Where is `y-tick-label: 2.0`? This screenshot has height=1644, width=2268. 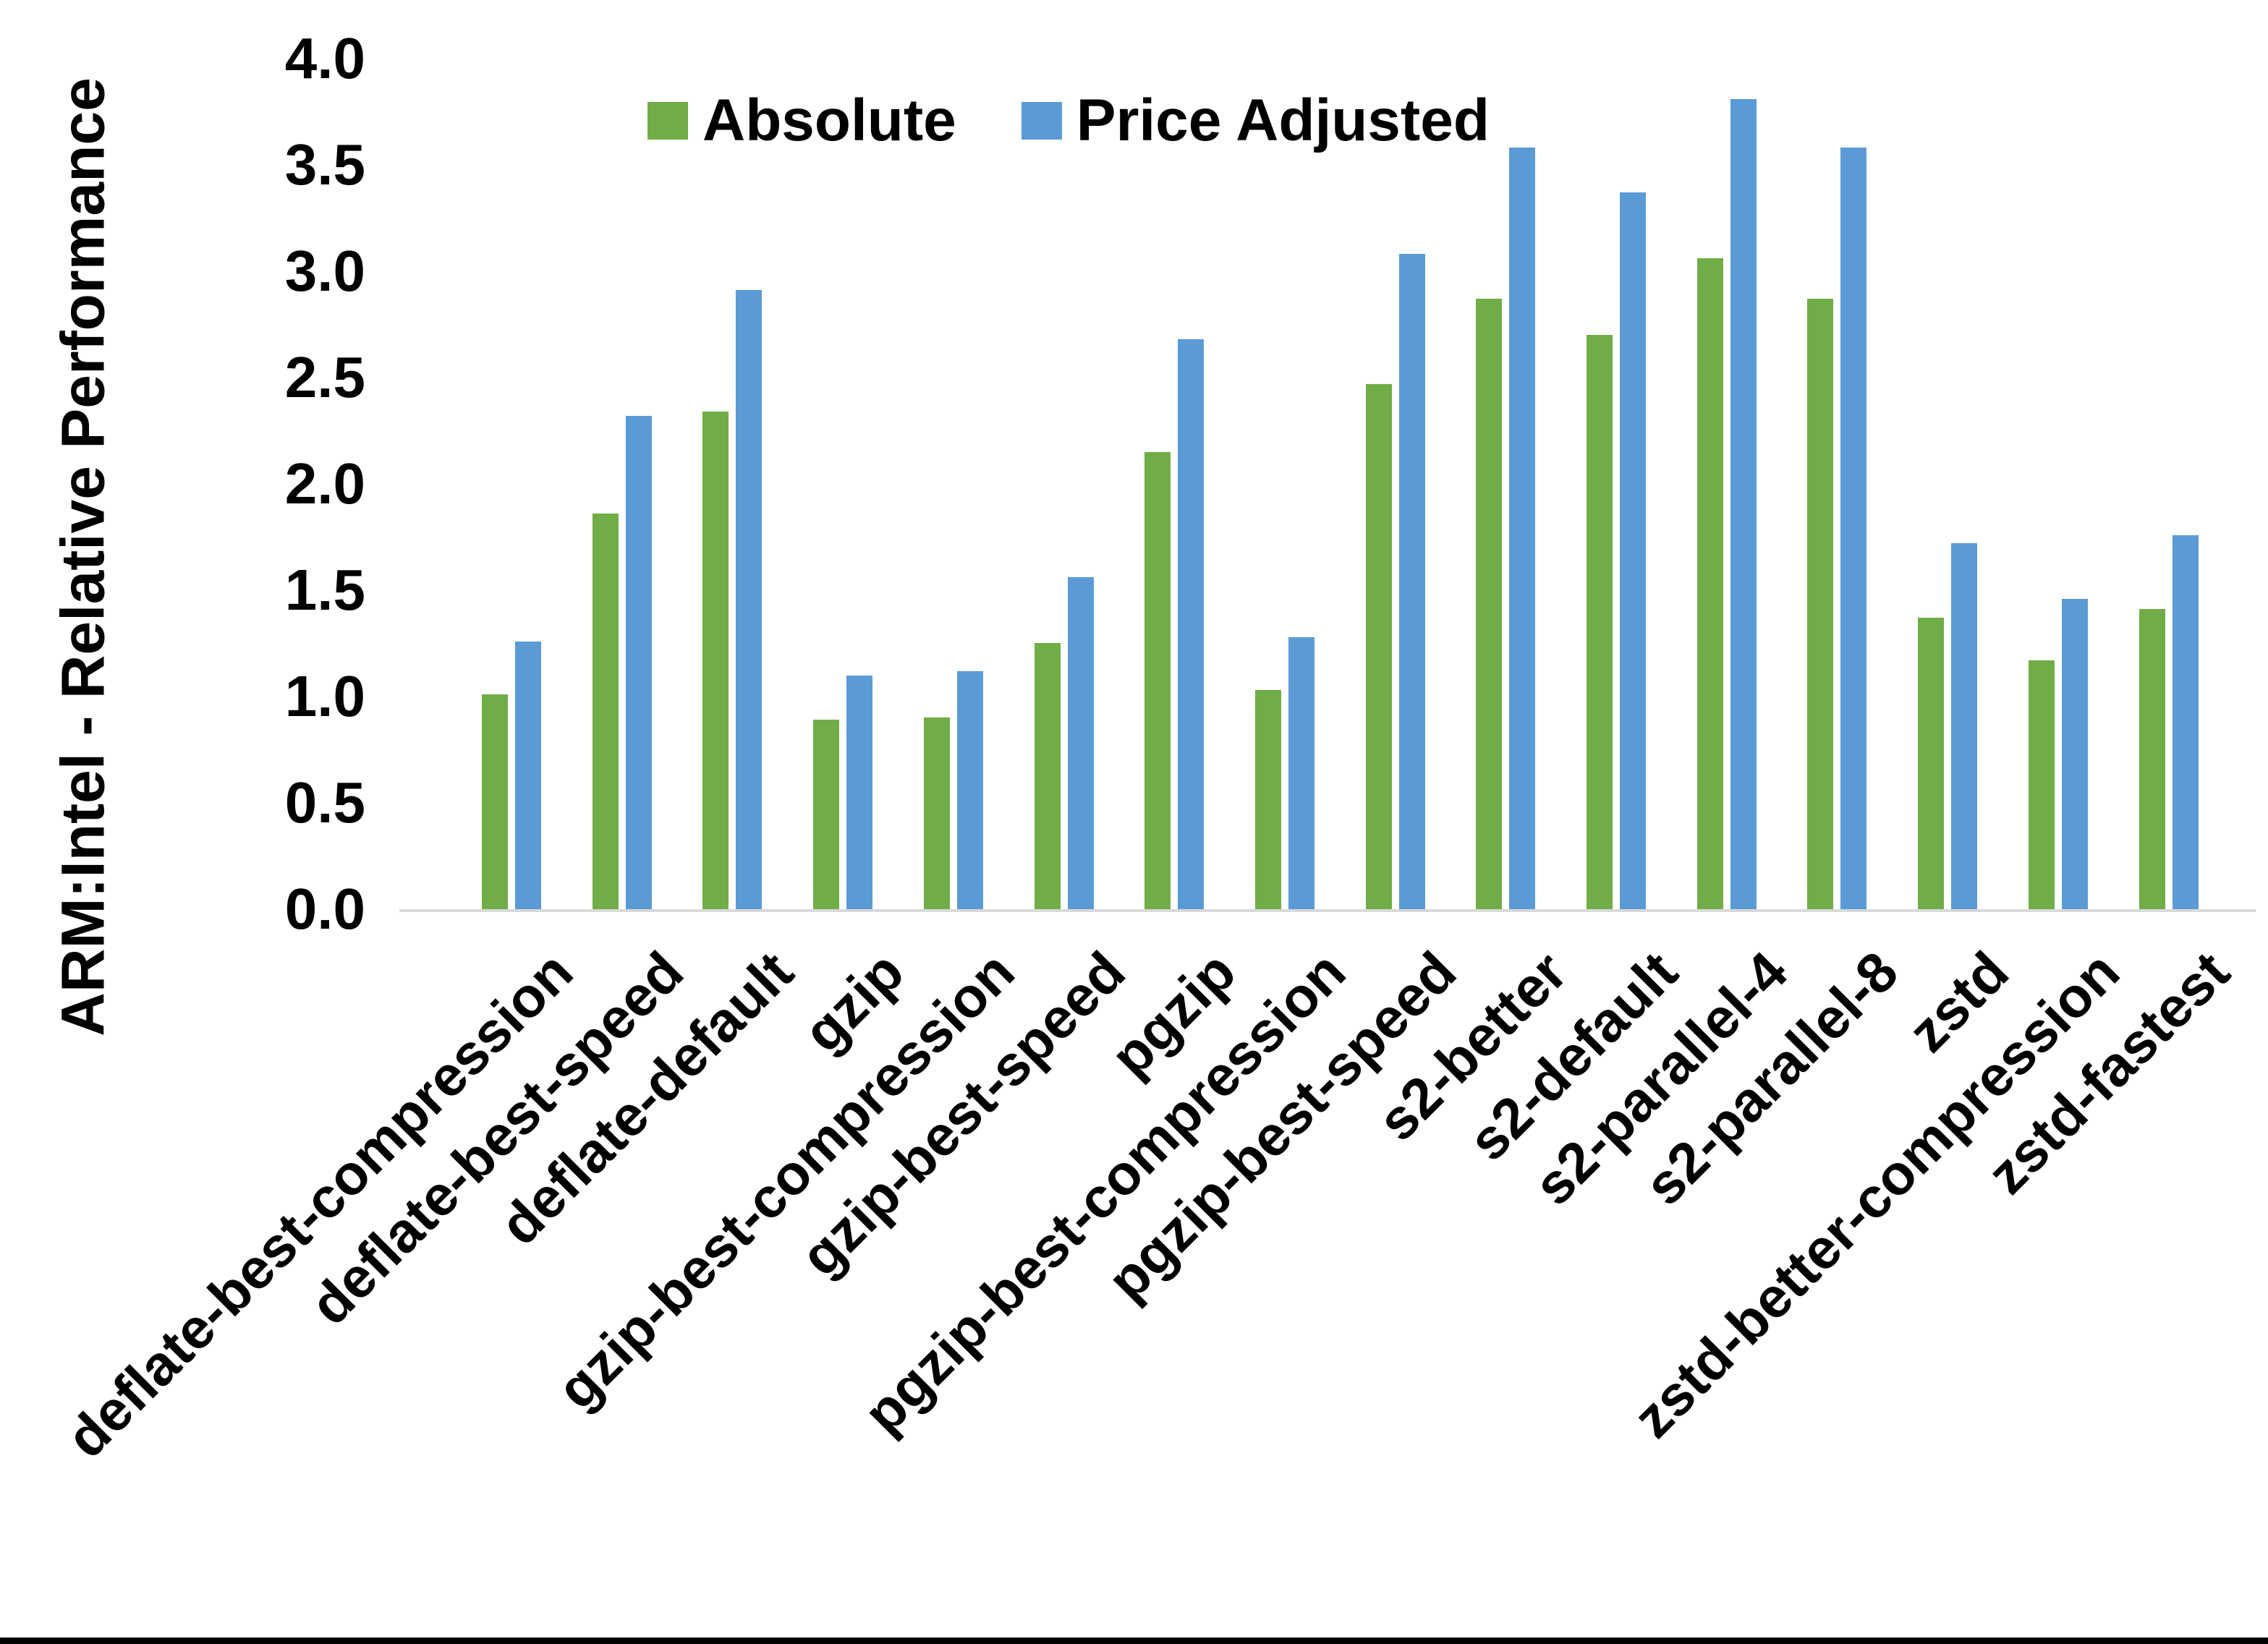 y-tick-label: 2.0 is located at coordinates (324, 483).